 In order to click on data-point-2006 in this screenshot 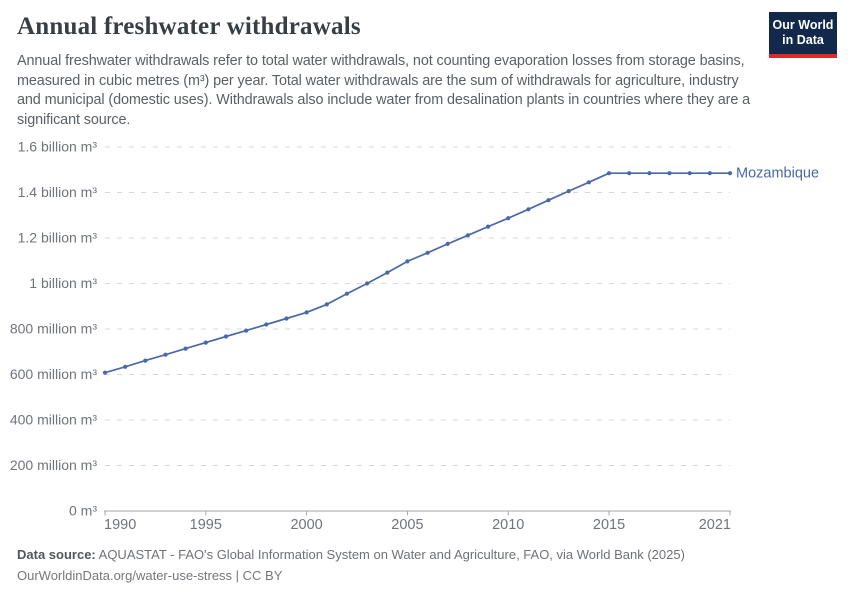, I will do `click(427, 252)`.